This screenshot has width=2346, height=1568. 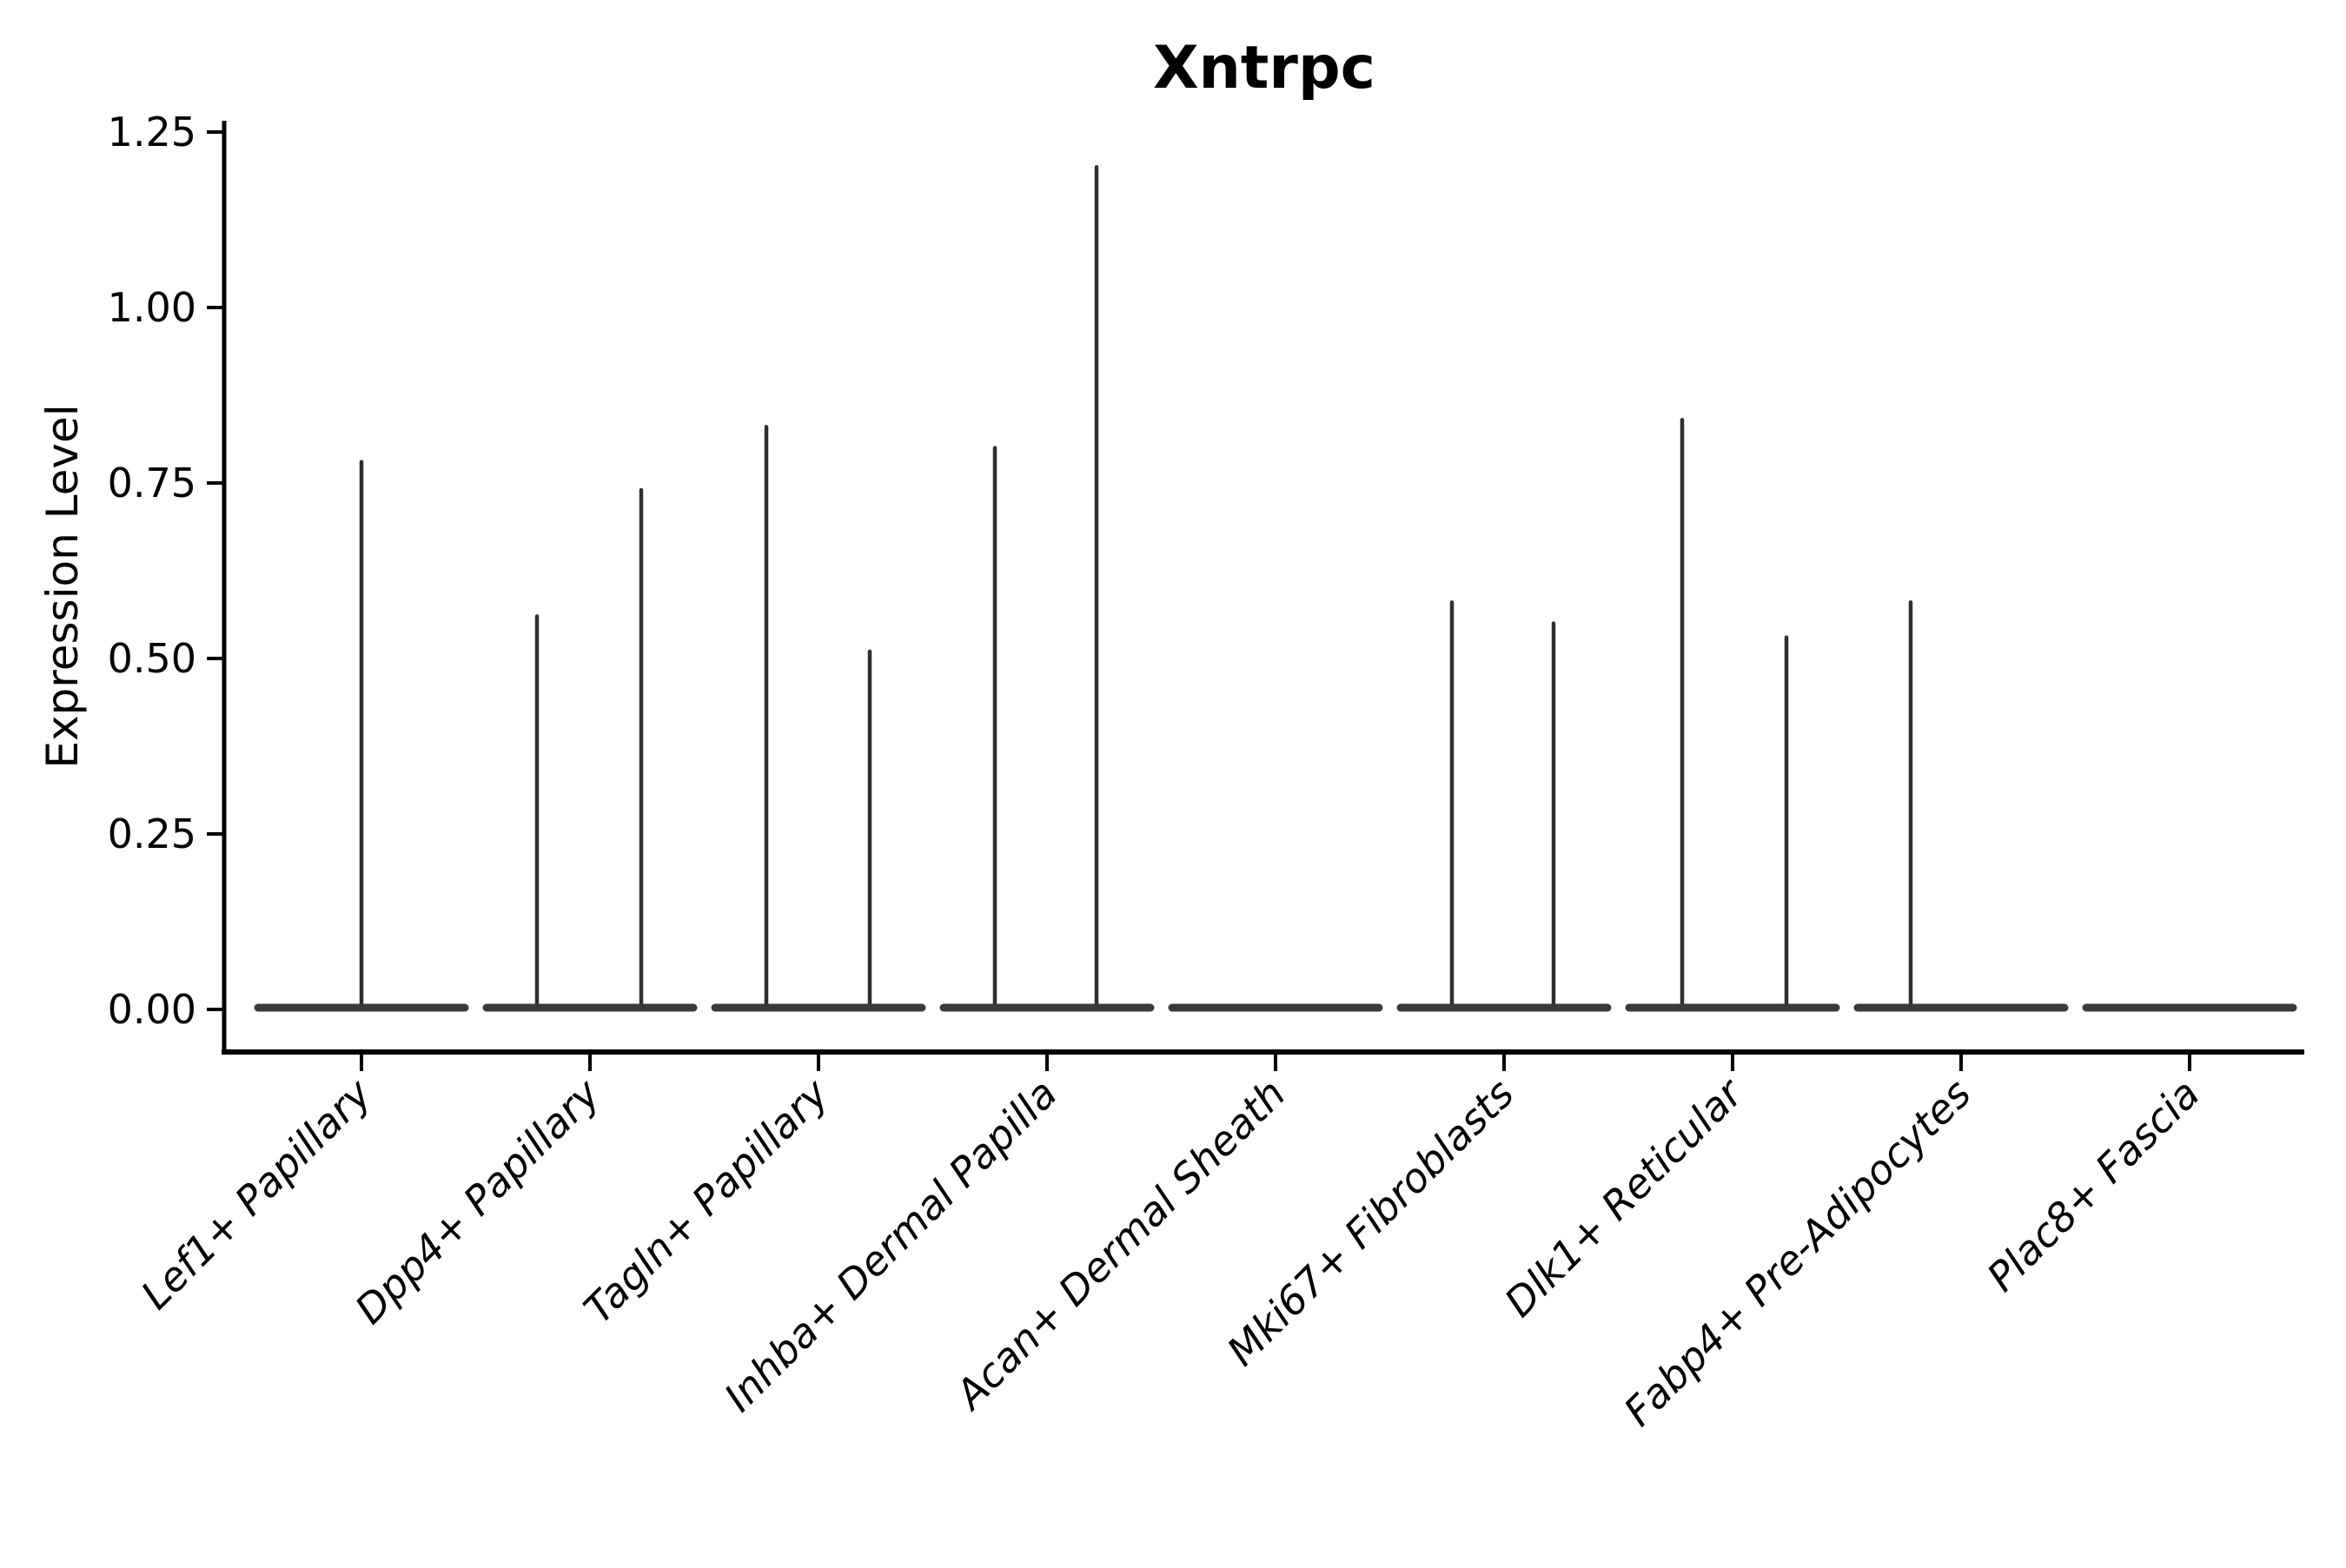 I want to click on y-tick-label: 1.00, so click(x=152, y=307).